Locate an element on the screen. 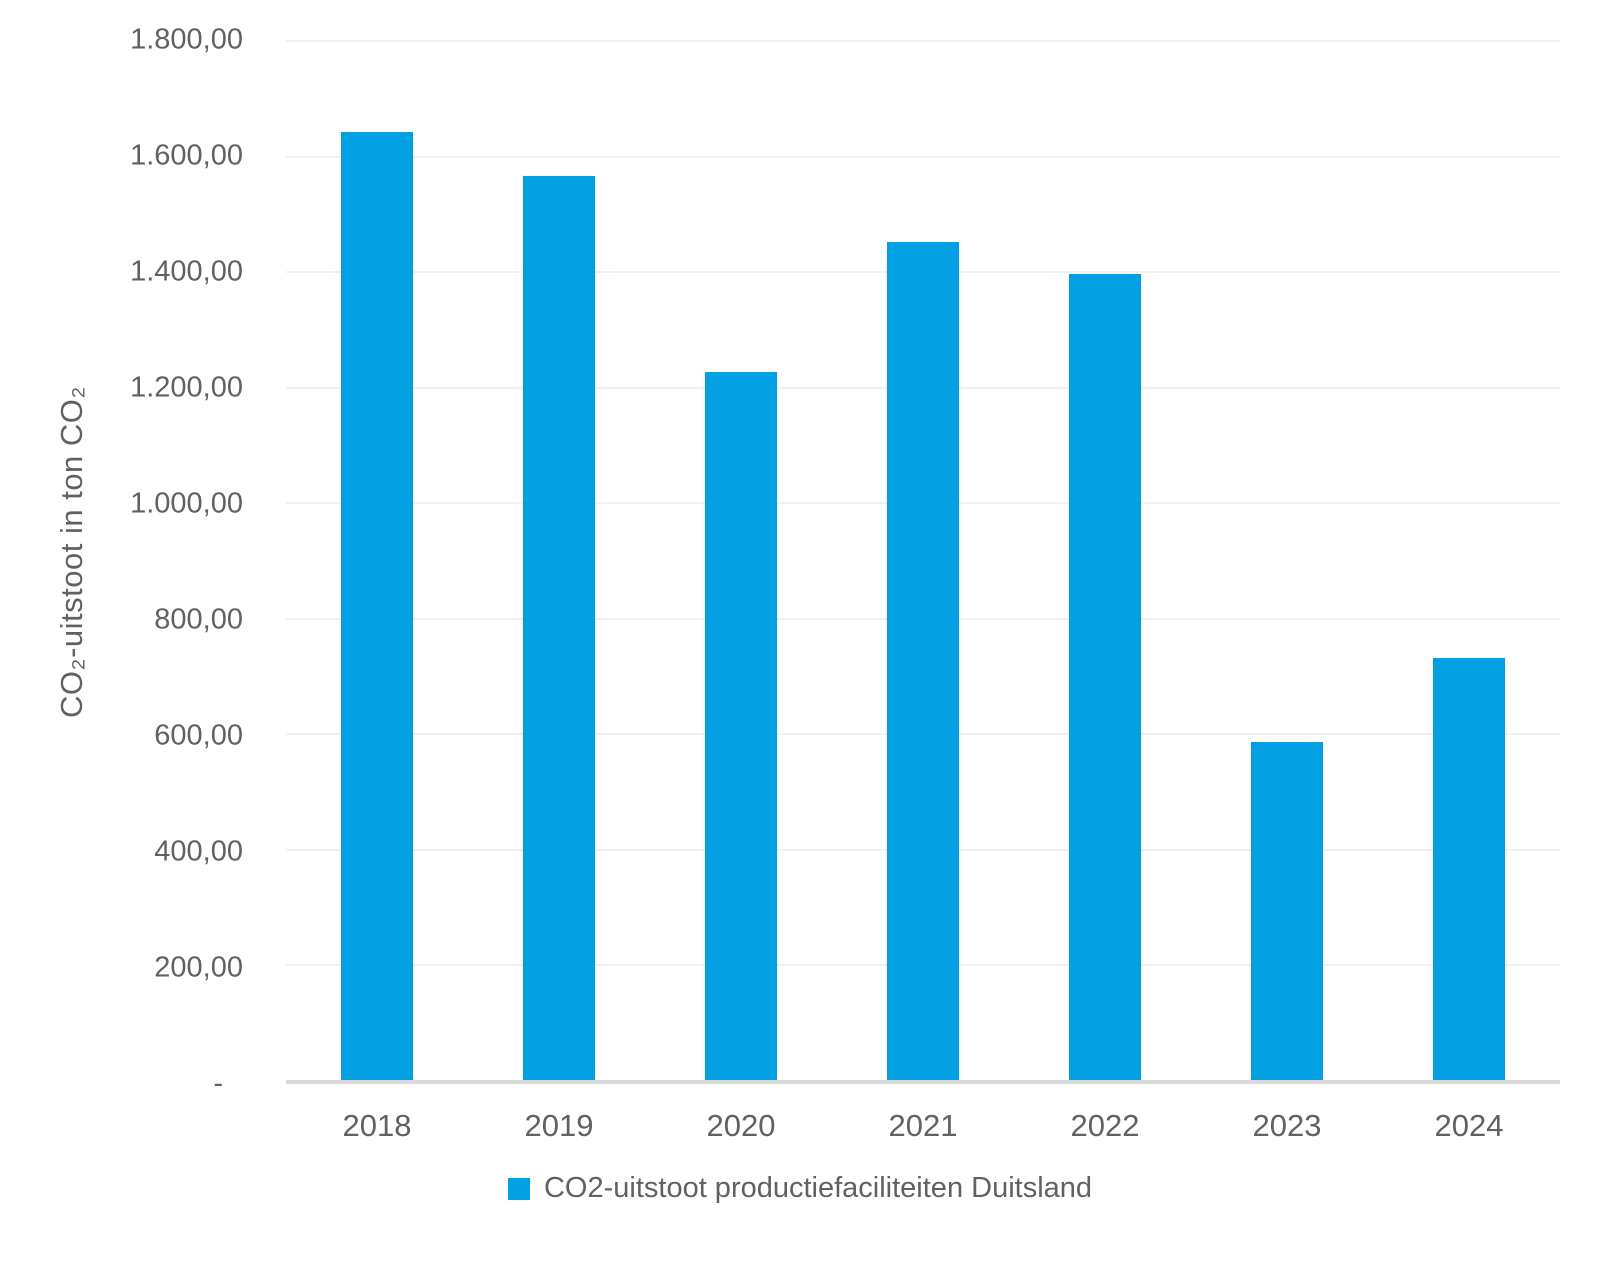 This screenshot has width=1600, height=1267. y-tick-label-600: 600,00 is located at coordinates (198, 735).